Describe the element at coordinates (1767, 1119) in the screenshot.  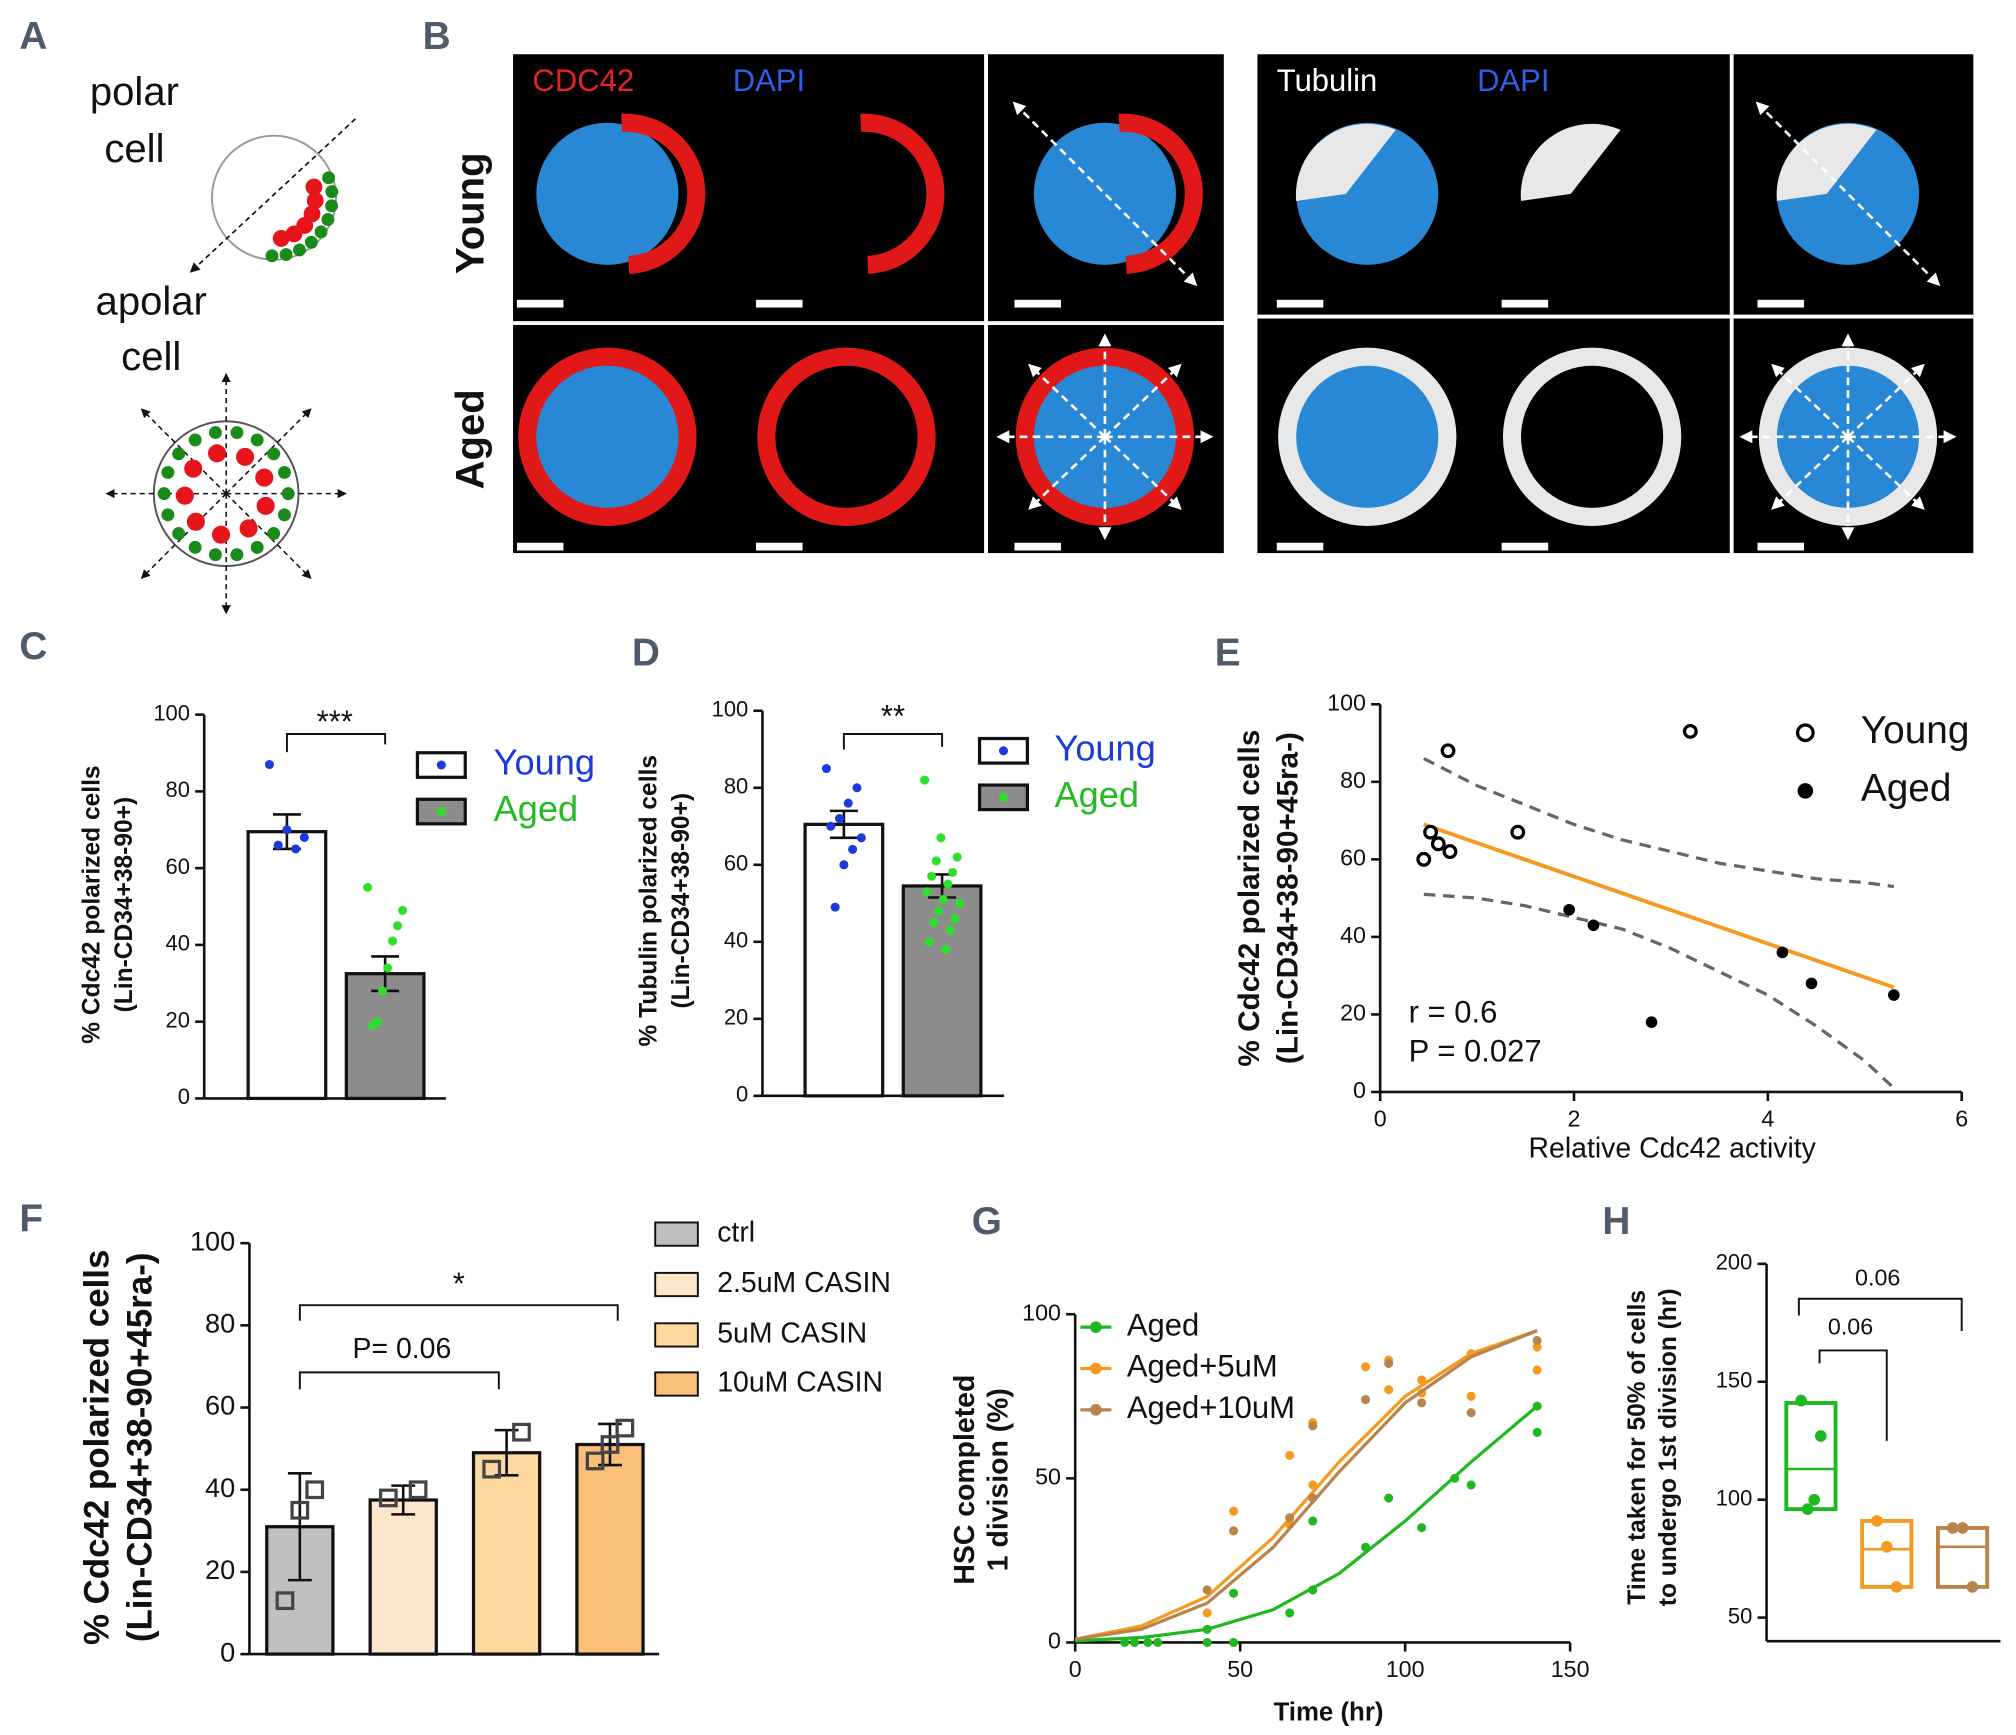
I see `x-tick-label: 4` at that location.